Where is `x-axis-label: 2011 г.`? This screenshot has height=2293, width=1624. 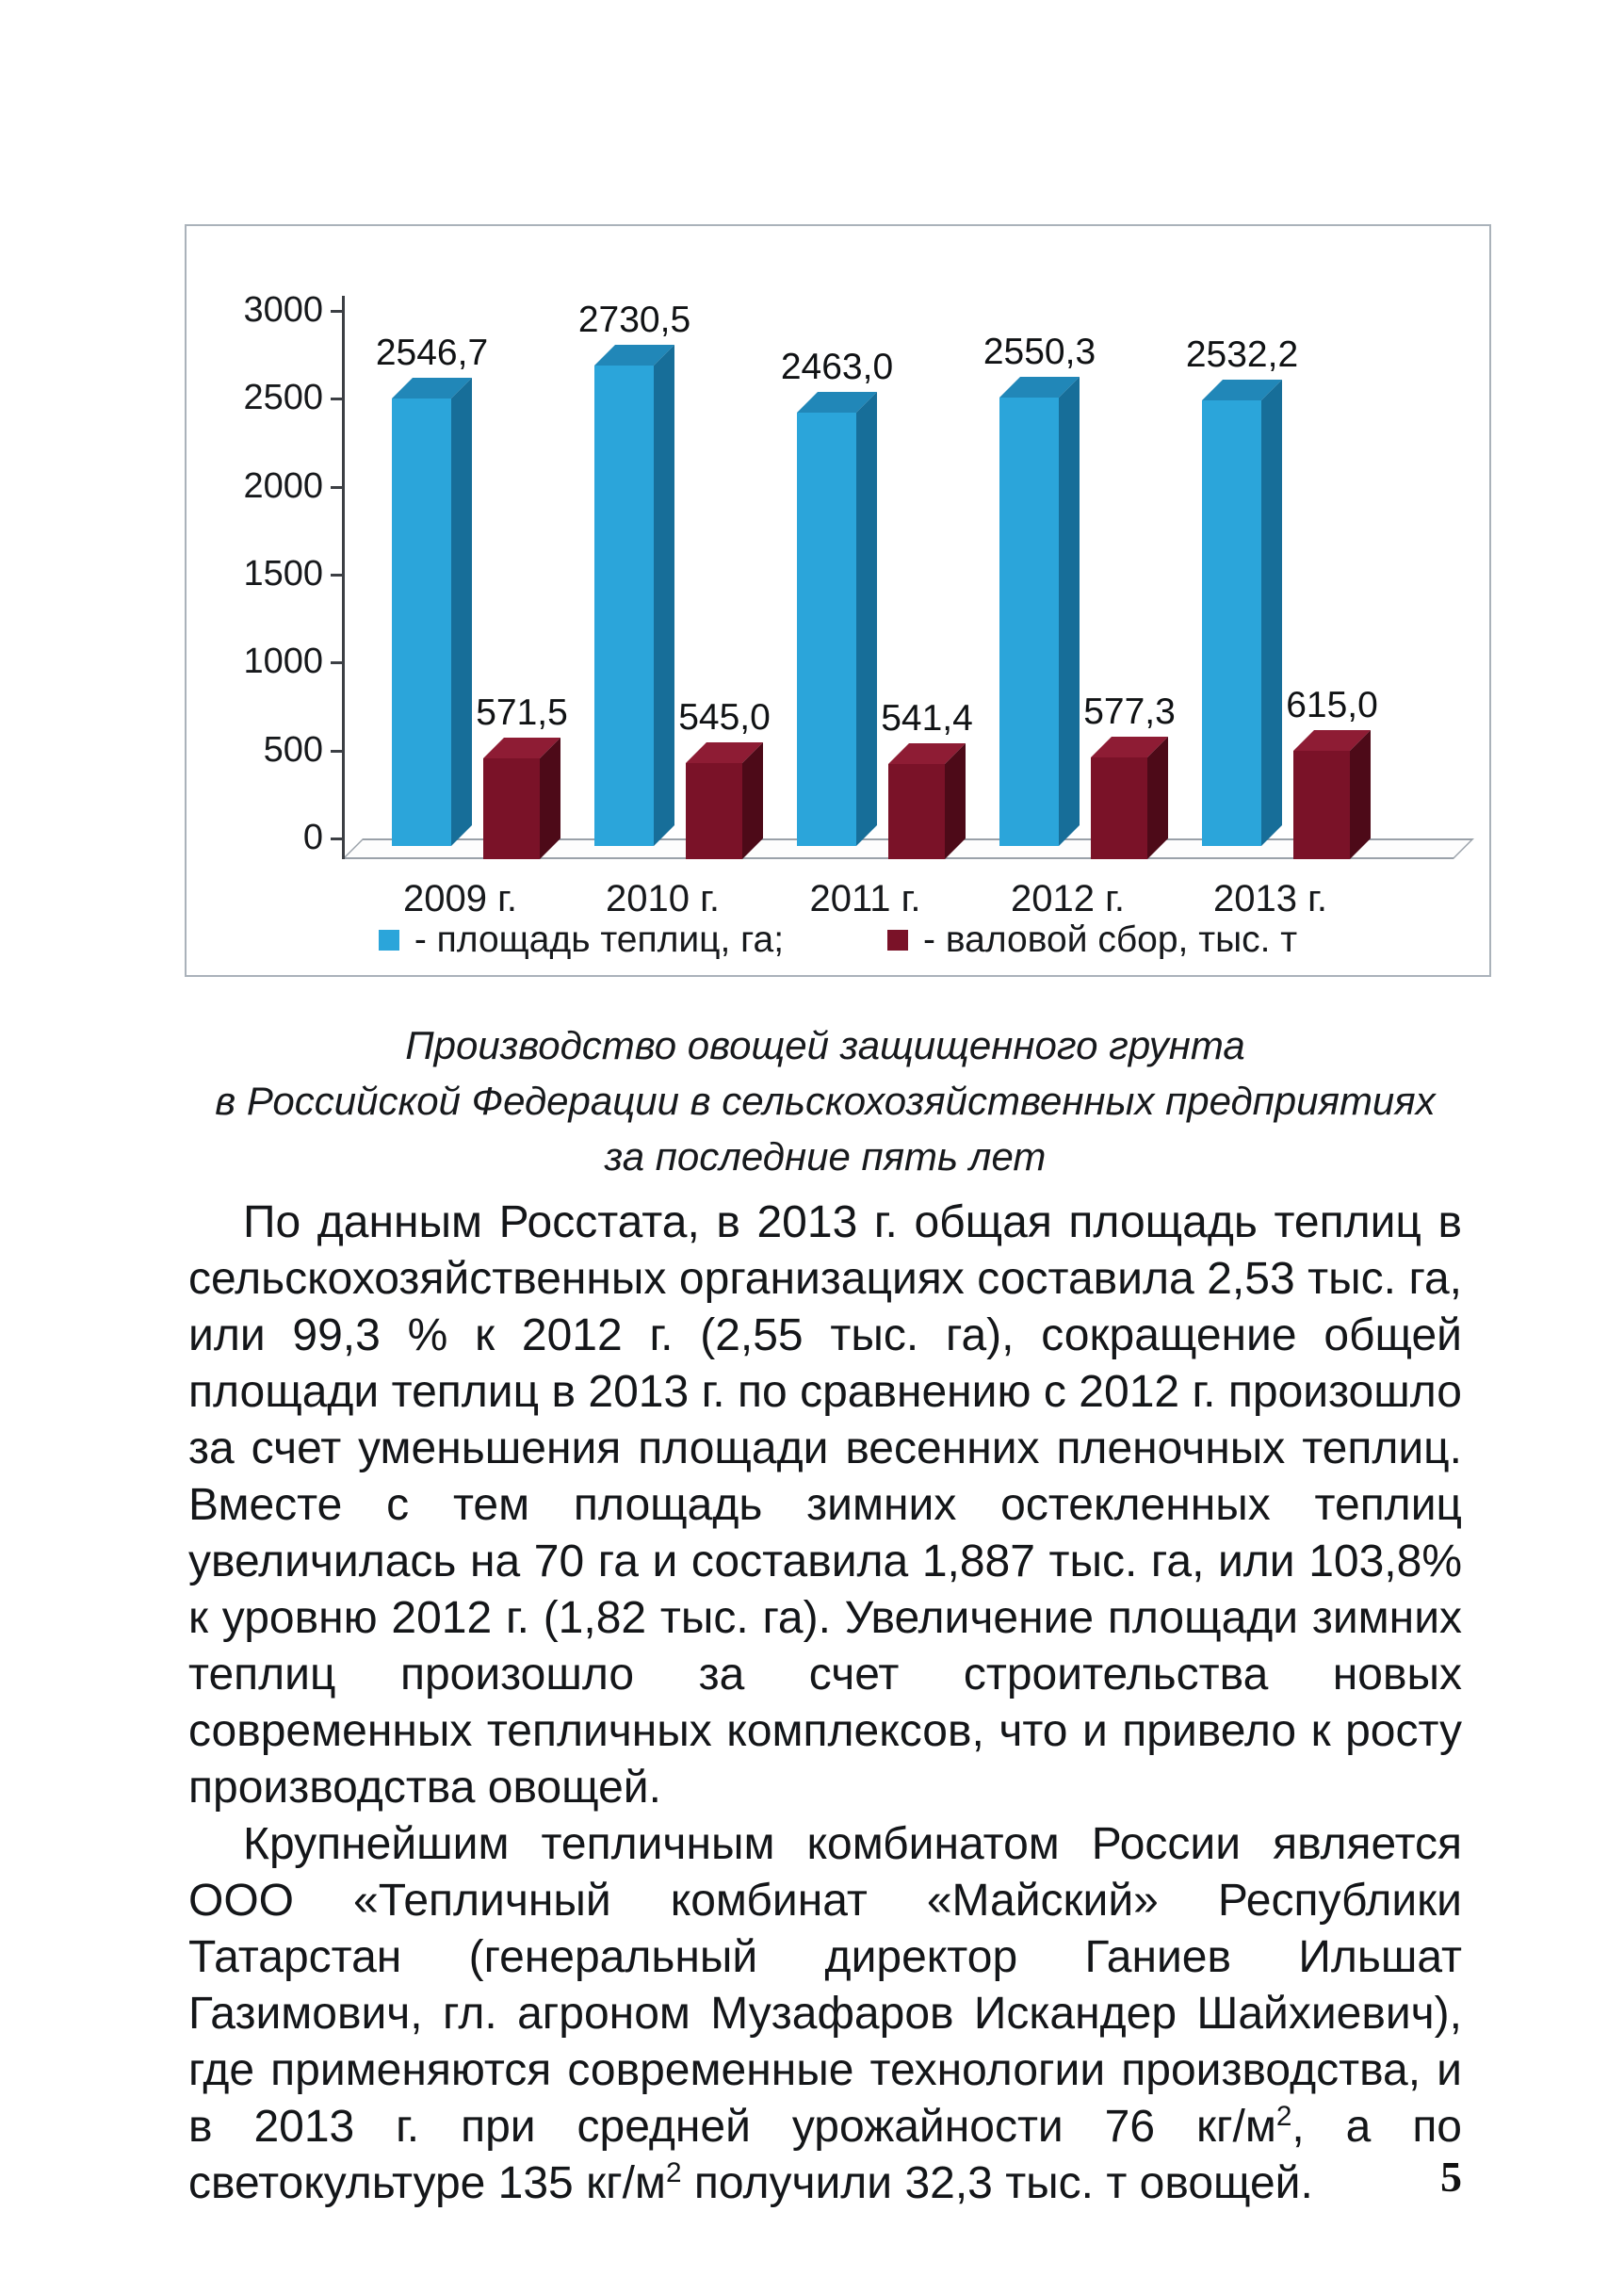 x-axis-label: 2011 г. is located at coordinates (865, 898).